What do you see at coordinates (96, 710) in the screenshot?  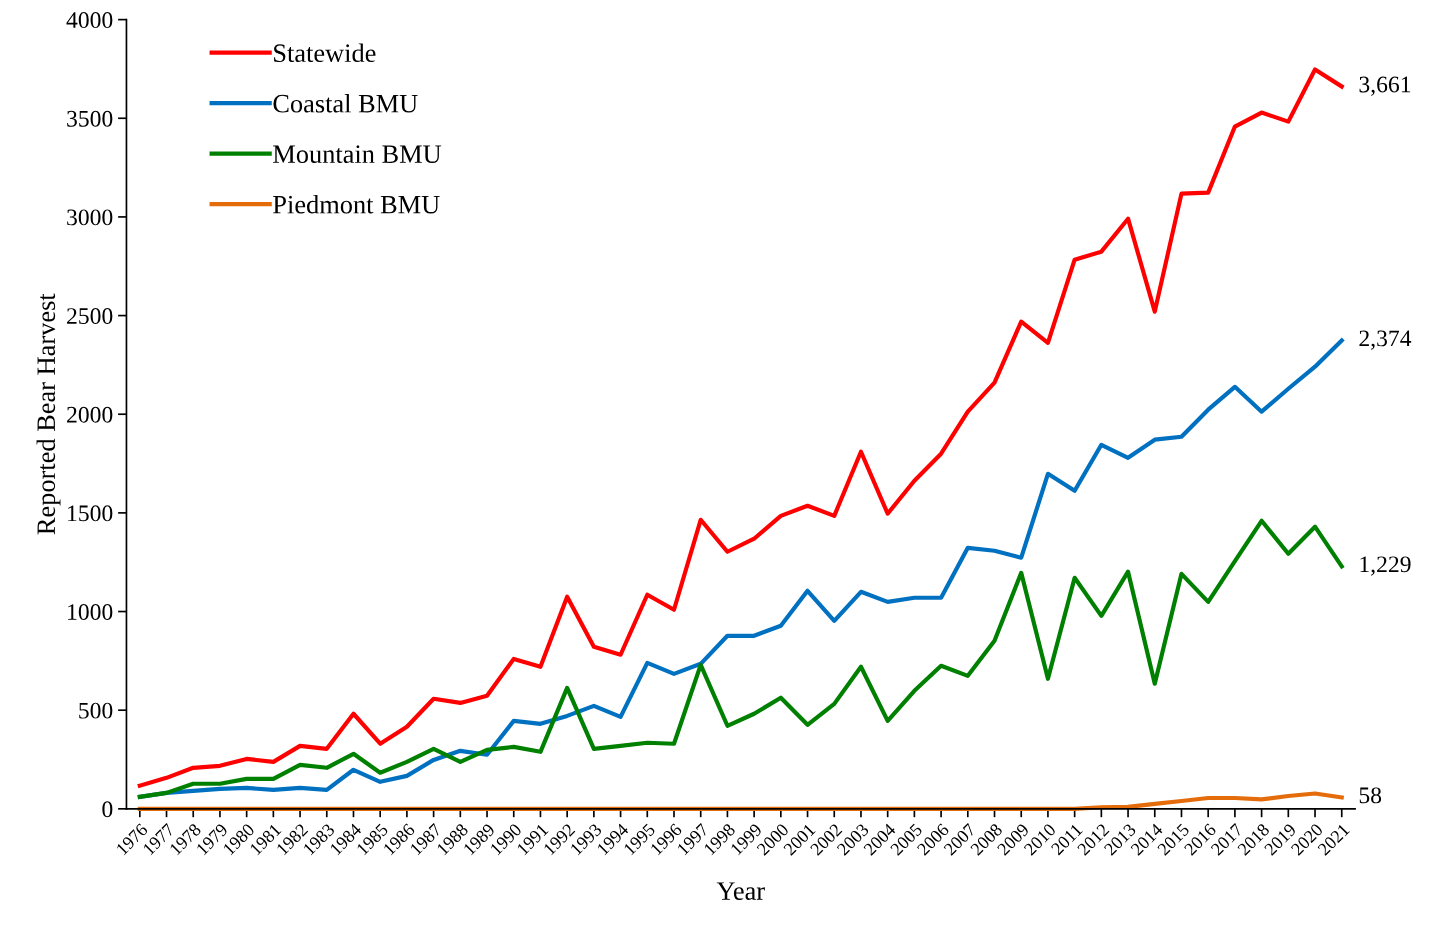 I see `y-tick-label: 500` at bounding box center [96, 710].